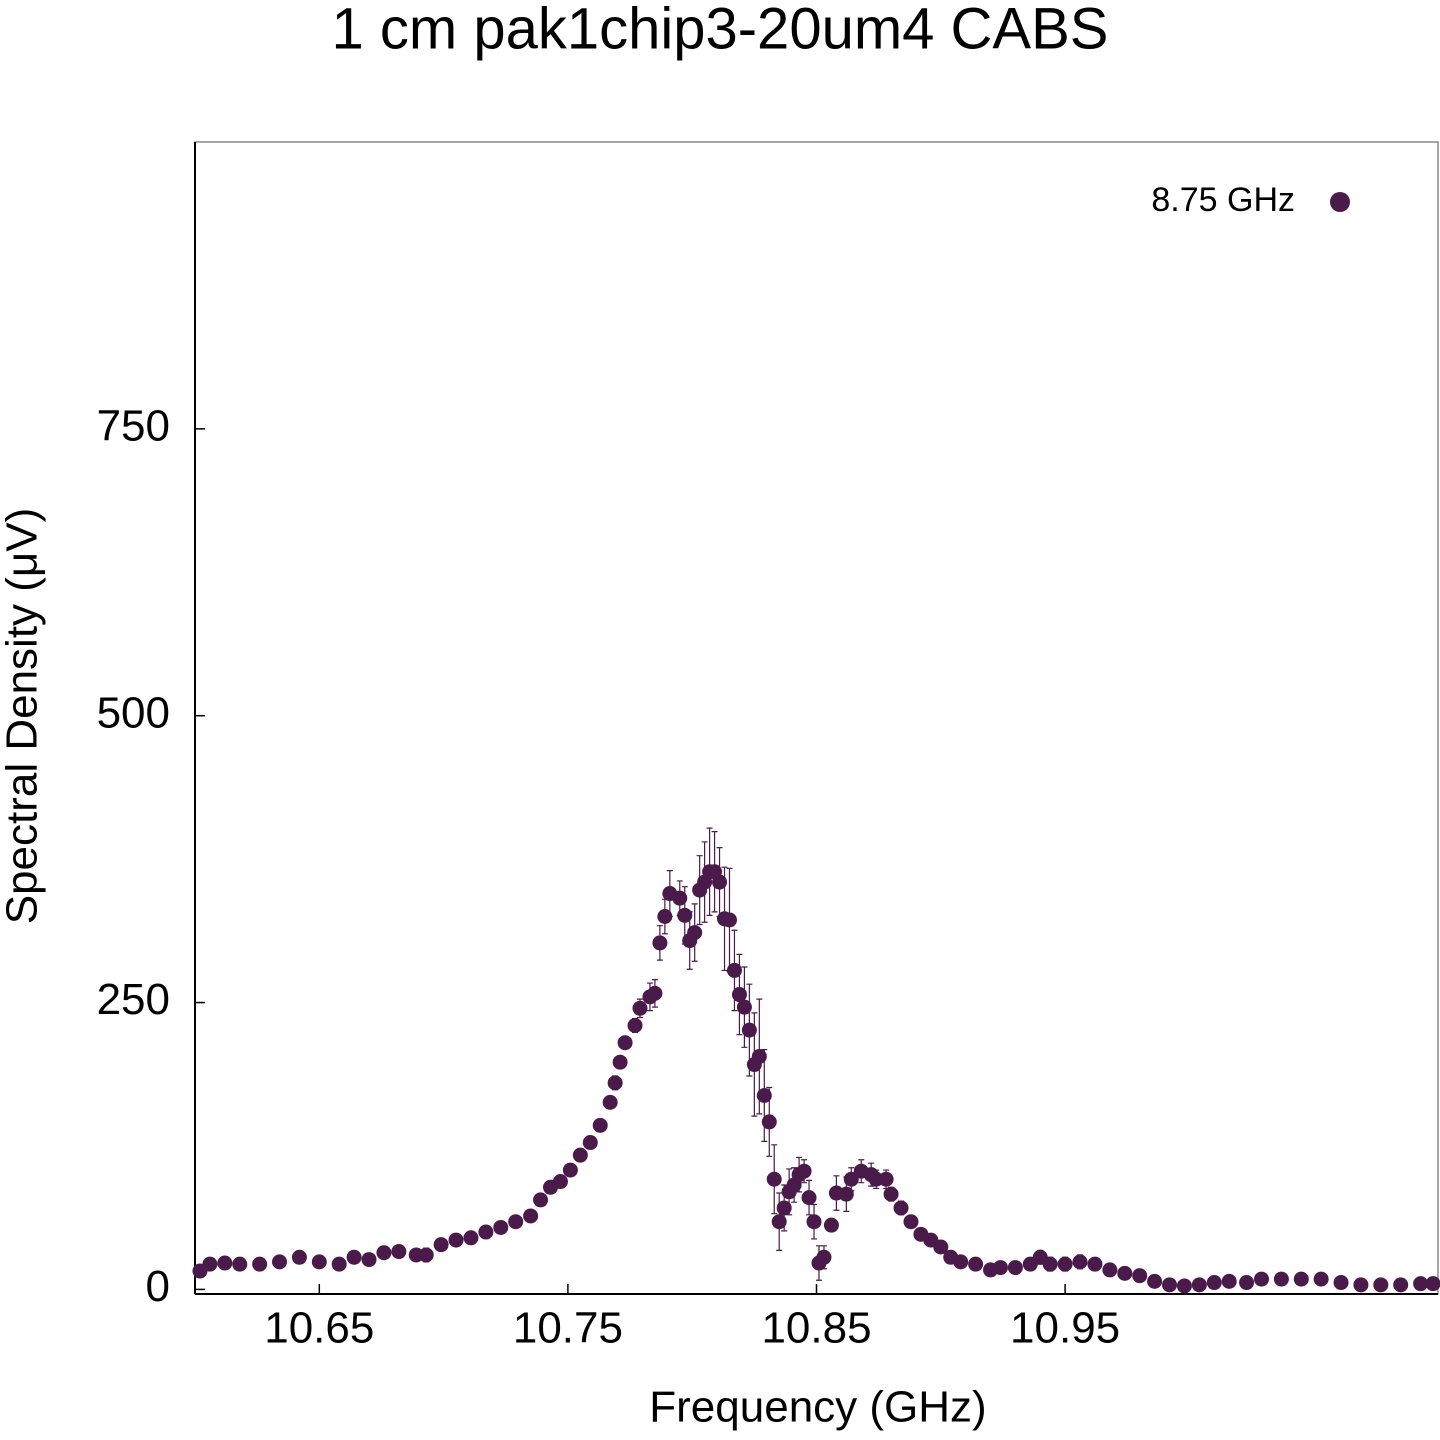 Image resolution: width=1440 pixels, height=1440 pixels. What do you see at coordinates (319, 1328) in the screenshot?
I see `x-tick-label: 10.65` at bounding box center [319, 1328].